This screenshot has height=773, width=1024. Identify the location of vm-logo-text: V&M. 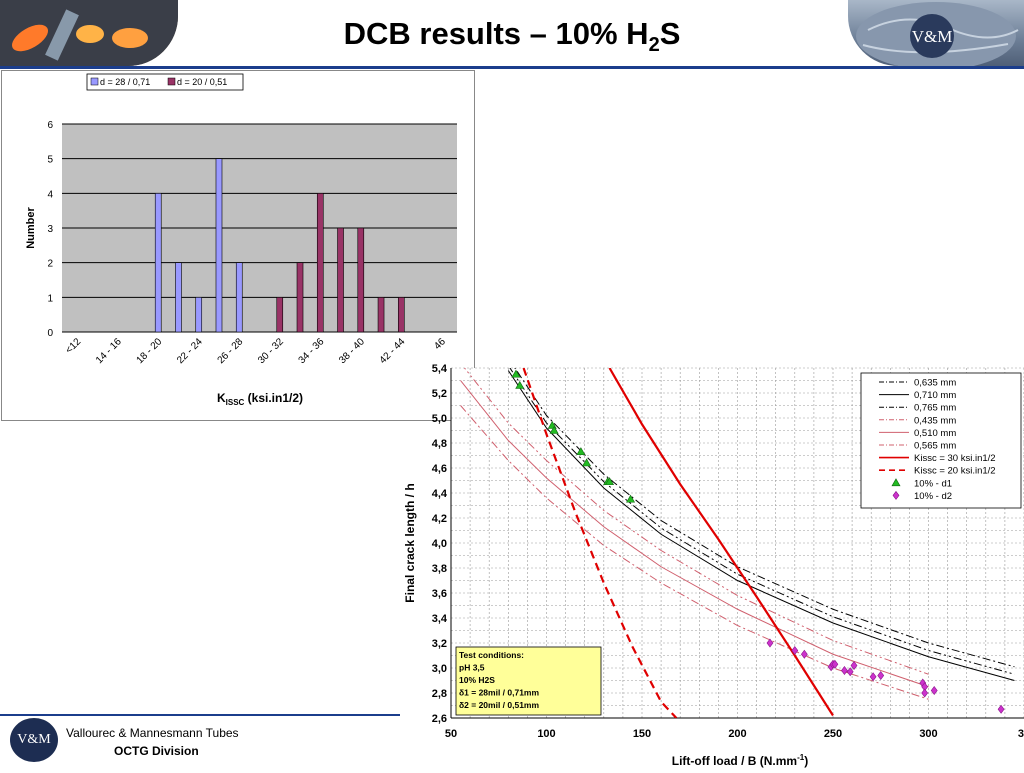
(932, 36).